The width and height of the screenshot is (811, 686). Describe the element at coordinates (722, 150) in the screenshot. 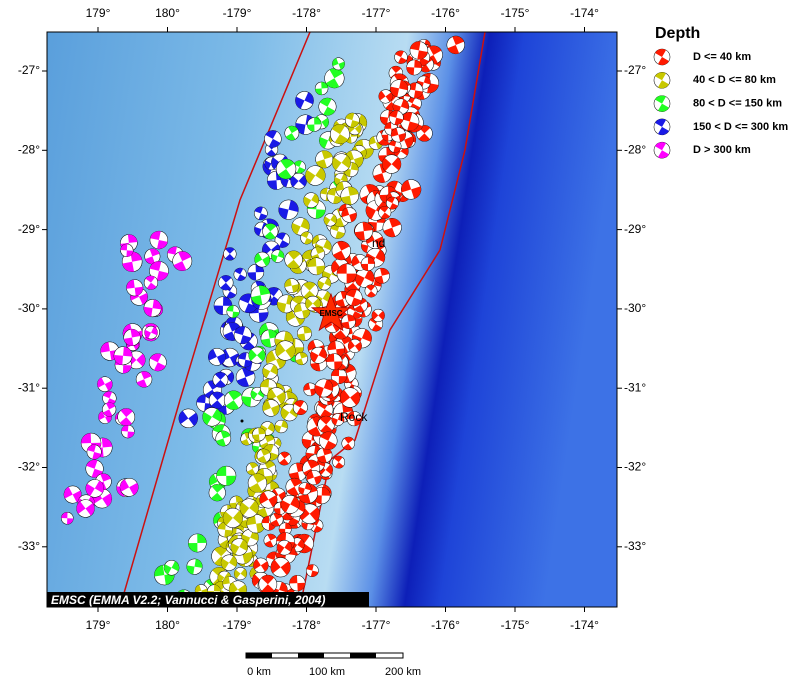

I see `legend-label: D > 300 km` at that location.